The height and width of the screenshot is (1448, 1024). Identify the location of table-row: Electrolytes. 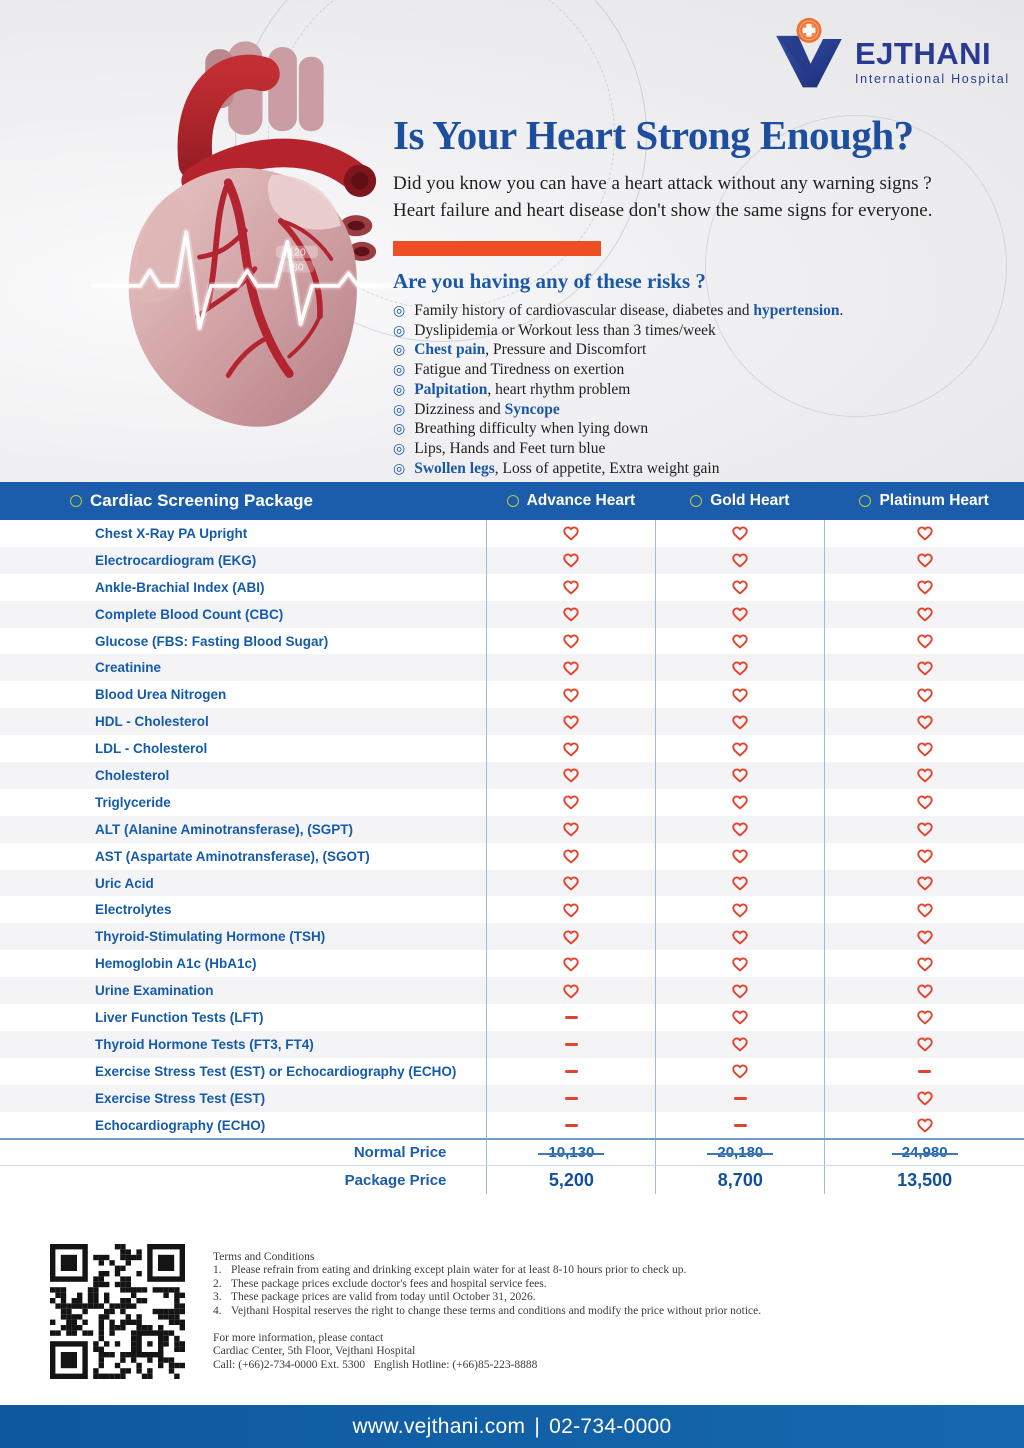
(512, 910).